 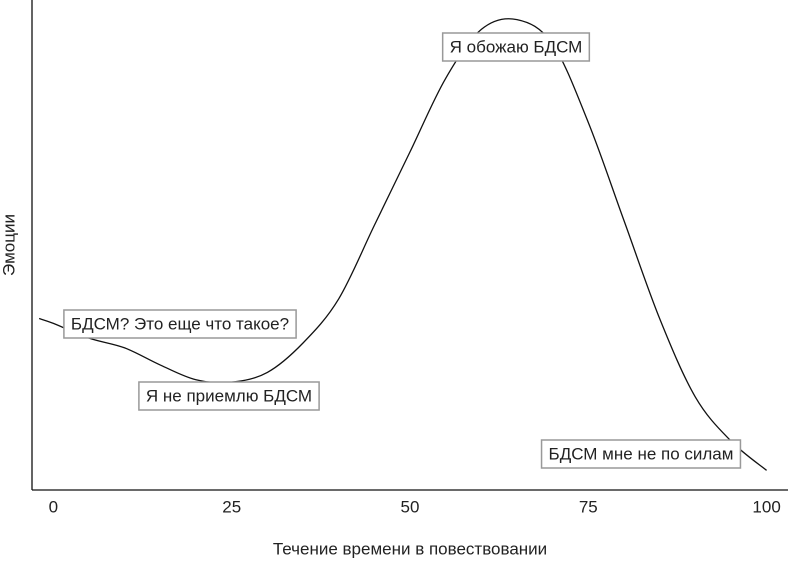 What do you see at coordinates (53, 506) in the screenshot?
I see `x-tick-label: 0` at bounding box center [53, 506].